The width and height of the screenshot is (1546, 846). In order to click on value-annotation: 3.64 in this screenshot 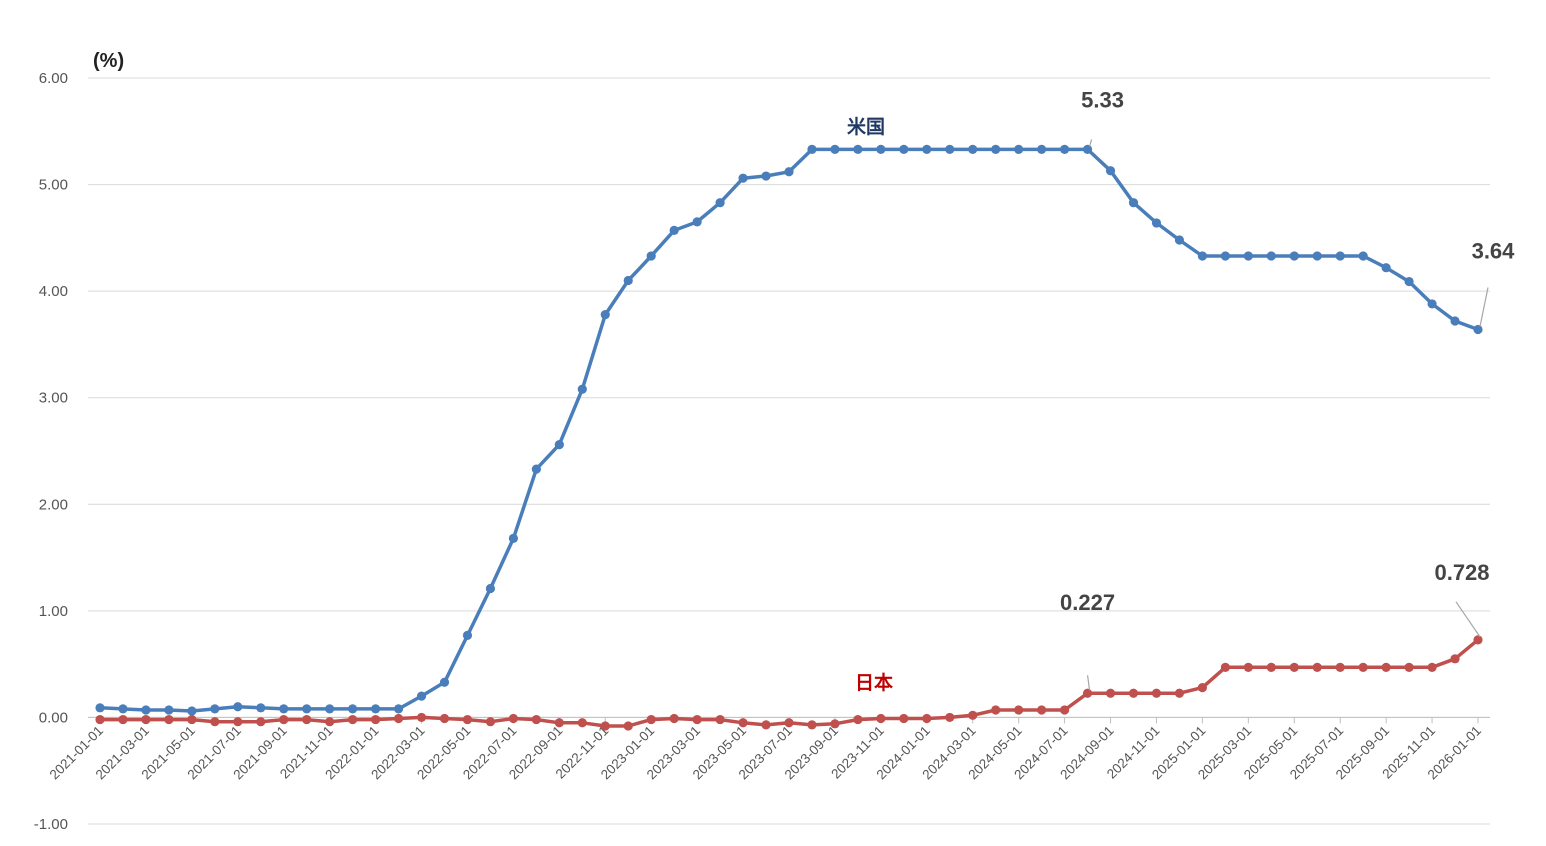, I will do `click(1494, 251)`.